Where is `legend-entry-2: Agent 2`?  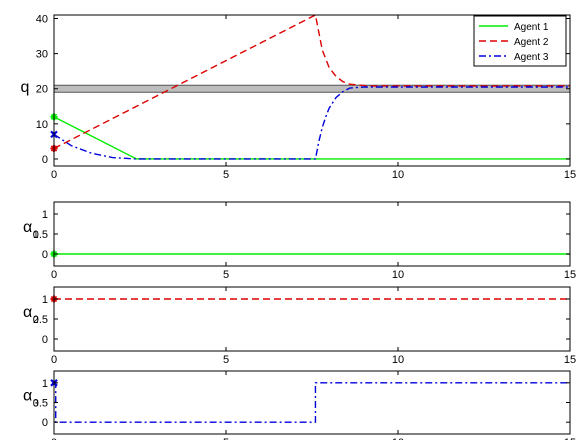
legend-entry-2: Agent 2 is located at coordinates (531, 42).